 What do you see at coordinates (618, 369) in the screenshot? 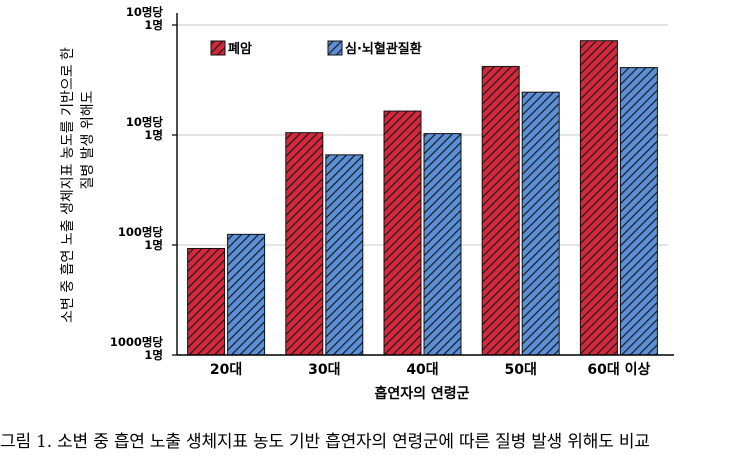
I see `x-tick-label: 60대 이상` at bounding box center [618, 369].